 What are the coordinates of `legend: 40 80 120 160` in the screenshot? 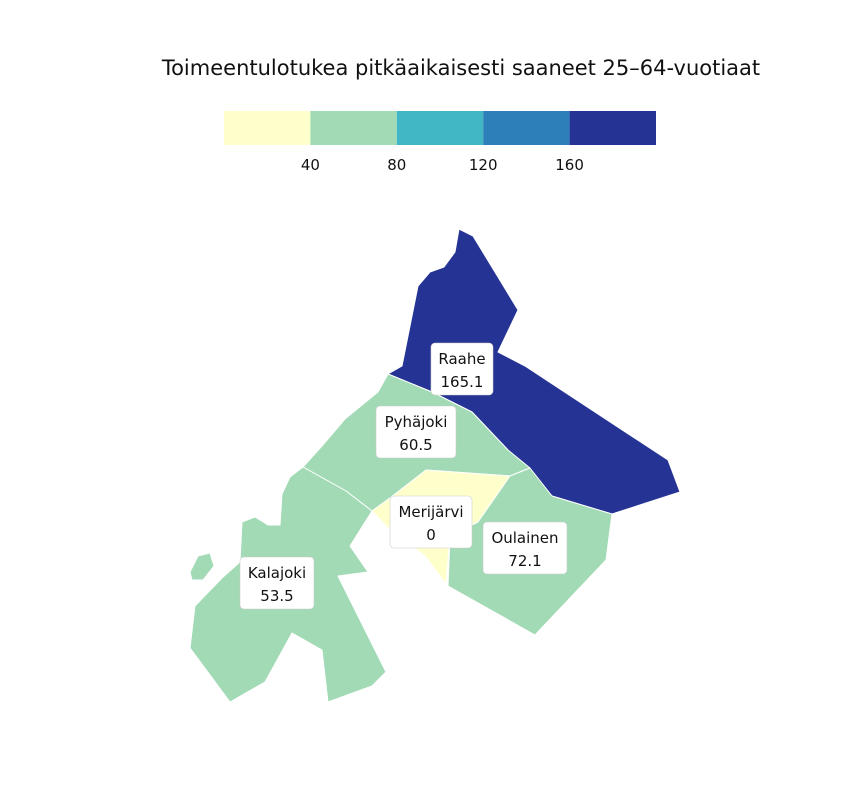 It's located at (440, 142).